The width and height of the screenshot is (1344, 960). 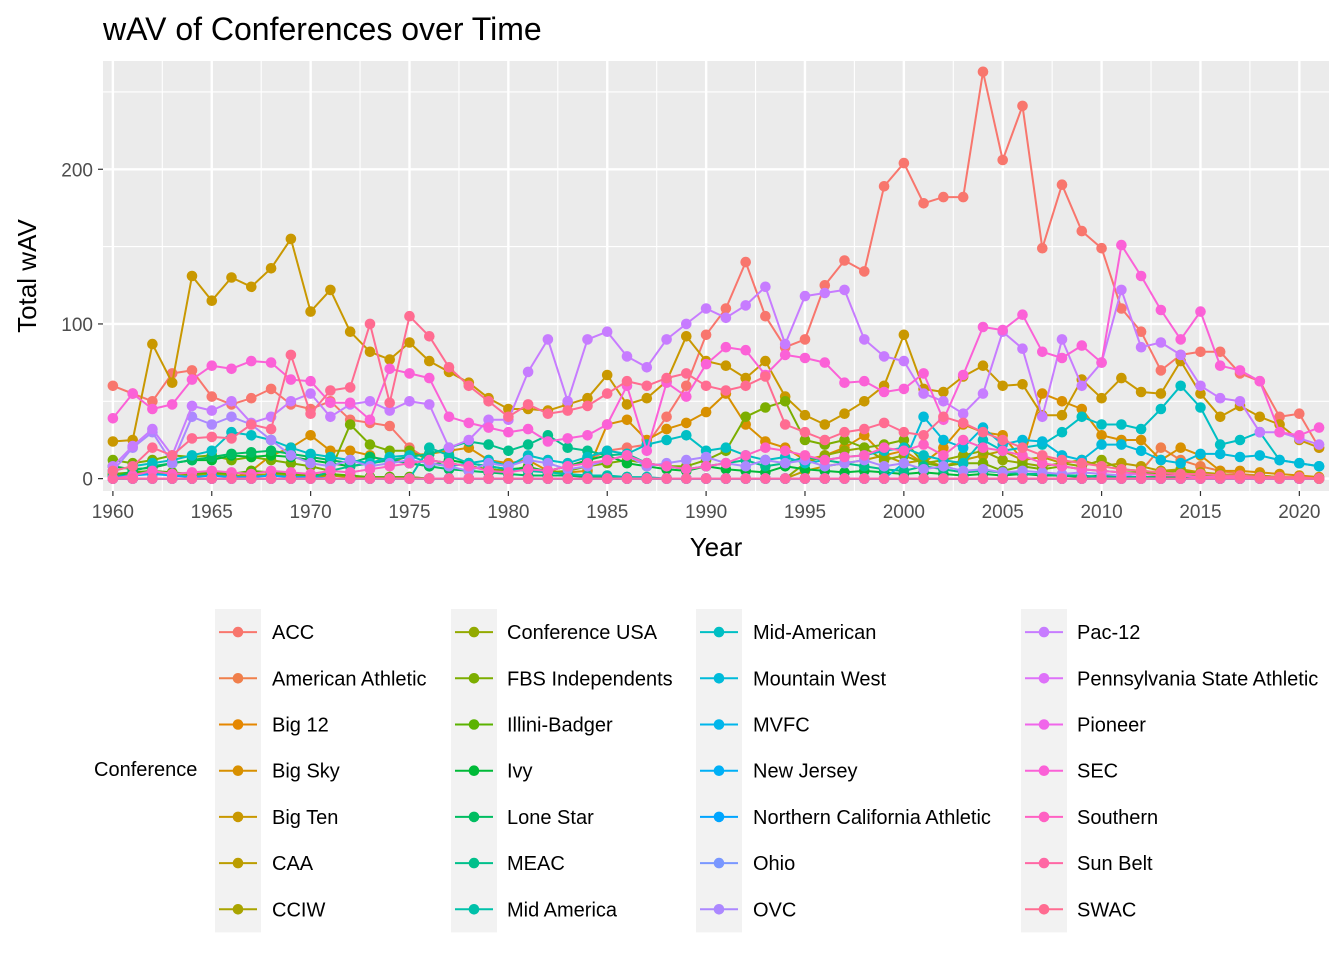 I want to click on legend-label: Mid America, so click(x=562, y=910).